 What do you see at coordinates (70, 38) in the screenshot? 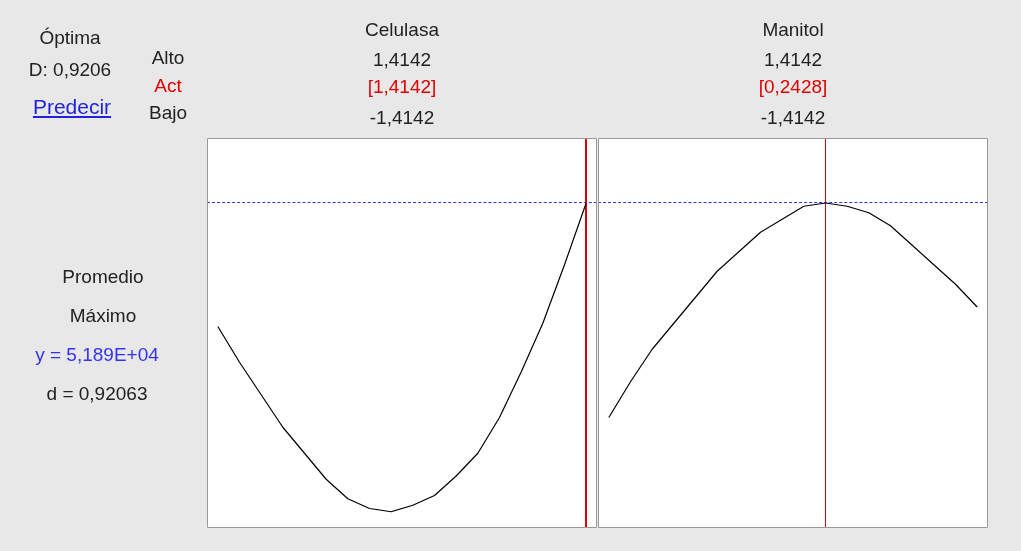
I see `text: Óptima` at bounding box center [70, 38].